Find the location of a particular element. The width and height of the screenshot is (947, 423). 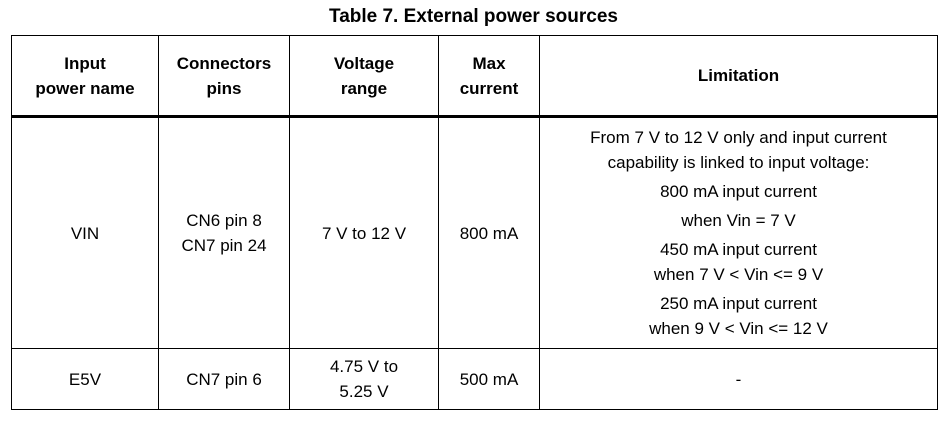

header-limitation: Limitation is located at coordinates (738, 76).